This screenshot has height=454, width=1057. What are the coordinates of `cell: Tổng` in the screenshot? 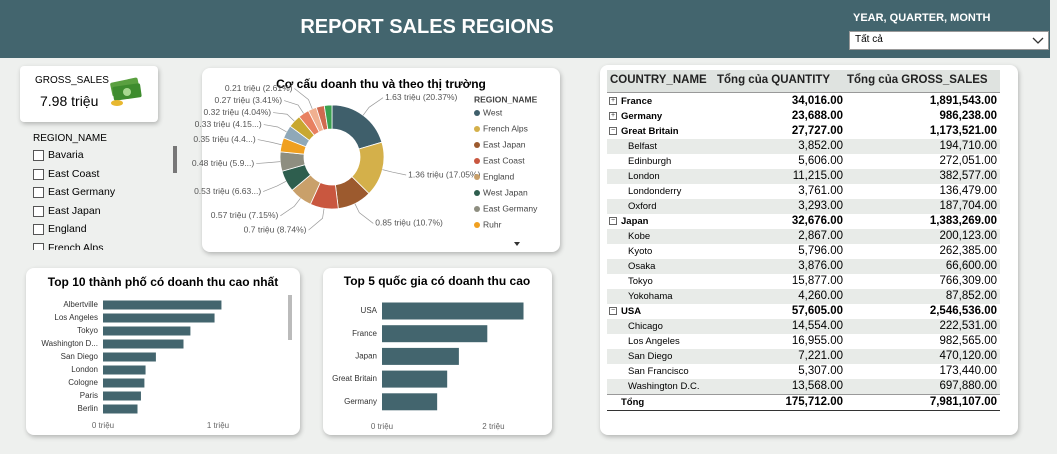 It's located at (633, 402).